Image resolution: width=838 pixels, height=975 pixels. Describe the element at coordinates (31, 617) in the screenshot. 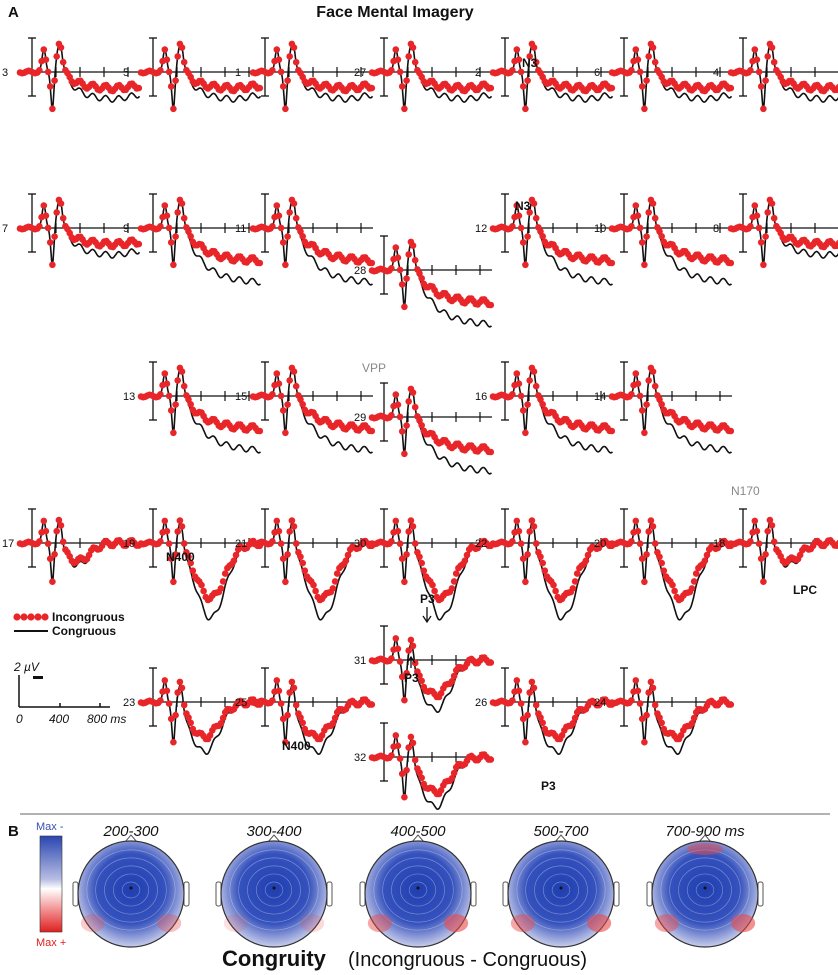

I see `legend-incongruous-marker` at that location.